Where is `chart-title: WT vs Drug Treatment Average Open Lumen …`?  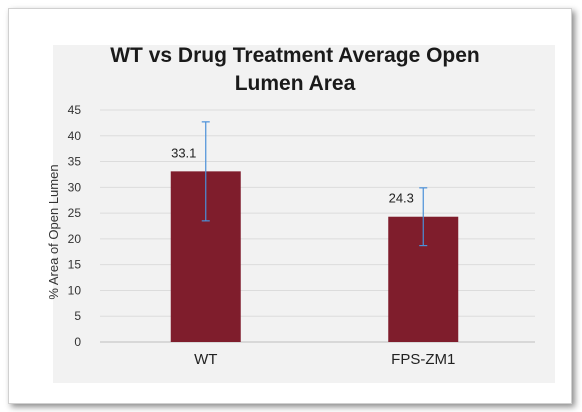 chart-title: WT vs Drug Treatment Average Open Lumen … is located at coordinates (295, 69).